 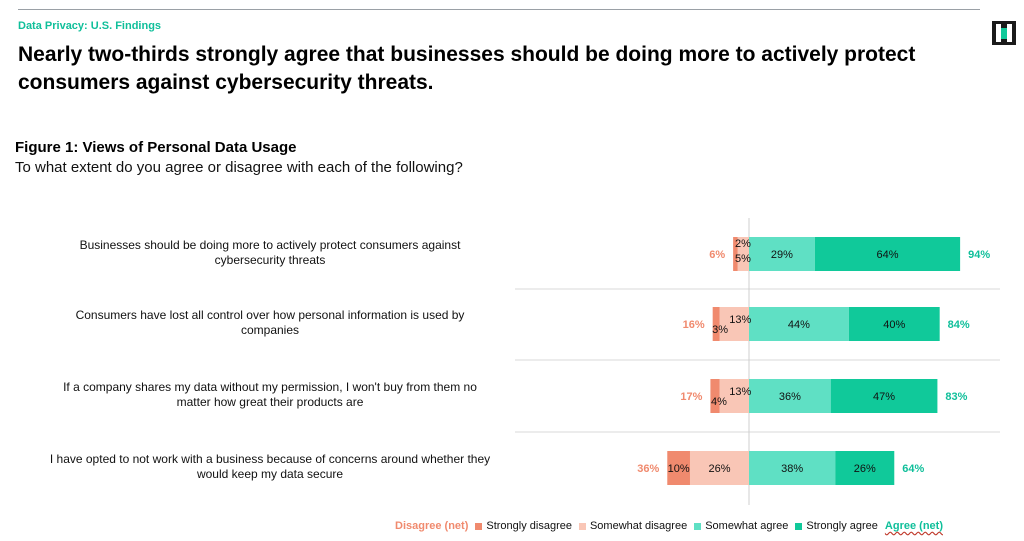 What do you see at coordinates (747, 526) in the screenshot?
I see `legend-label-somewhat-agree: Somewhat agree` at bounding box center [747, 526].